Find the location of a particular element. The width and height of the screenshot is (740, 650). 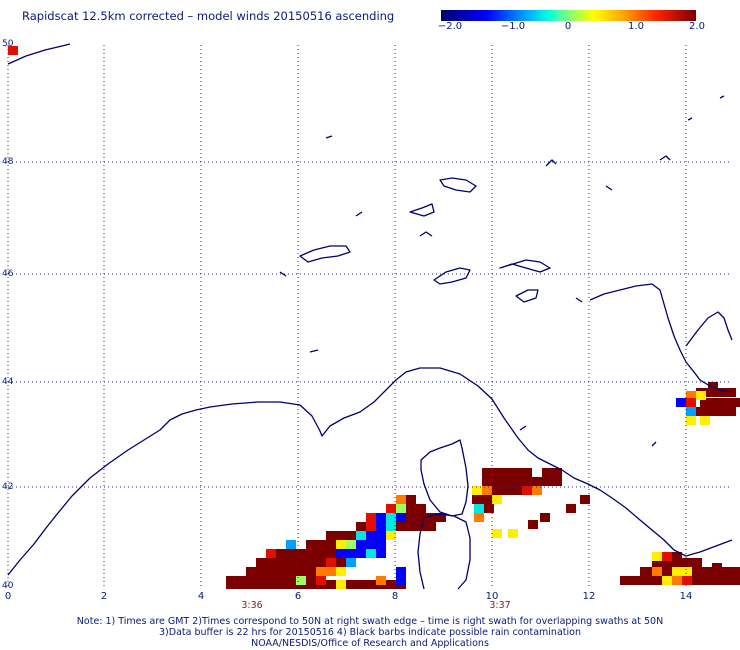

lat-label: 40 is located at coordinates (8, 586).